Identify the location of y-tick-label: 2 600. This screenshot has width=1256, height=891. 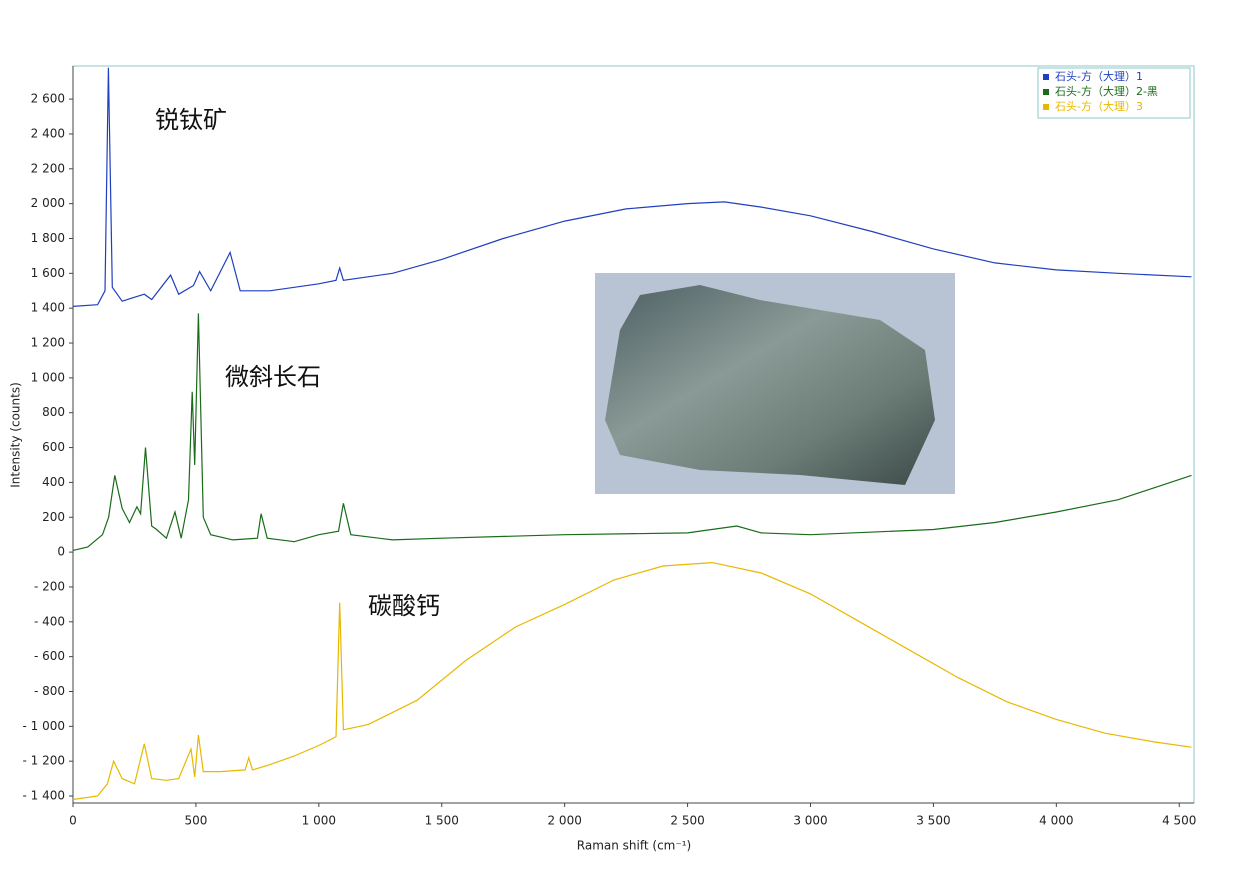
(48, 99).